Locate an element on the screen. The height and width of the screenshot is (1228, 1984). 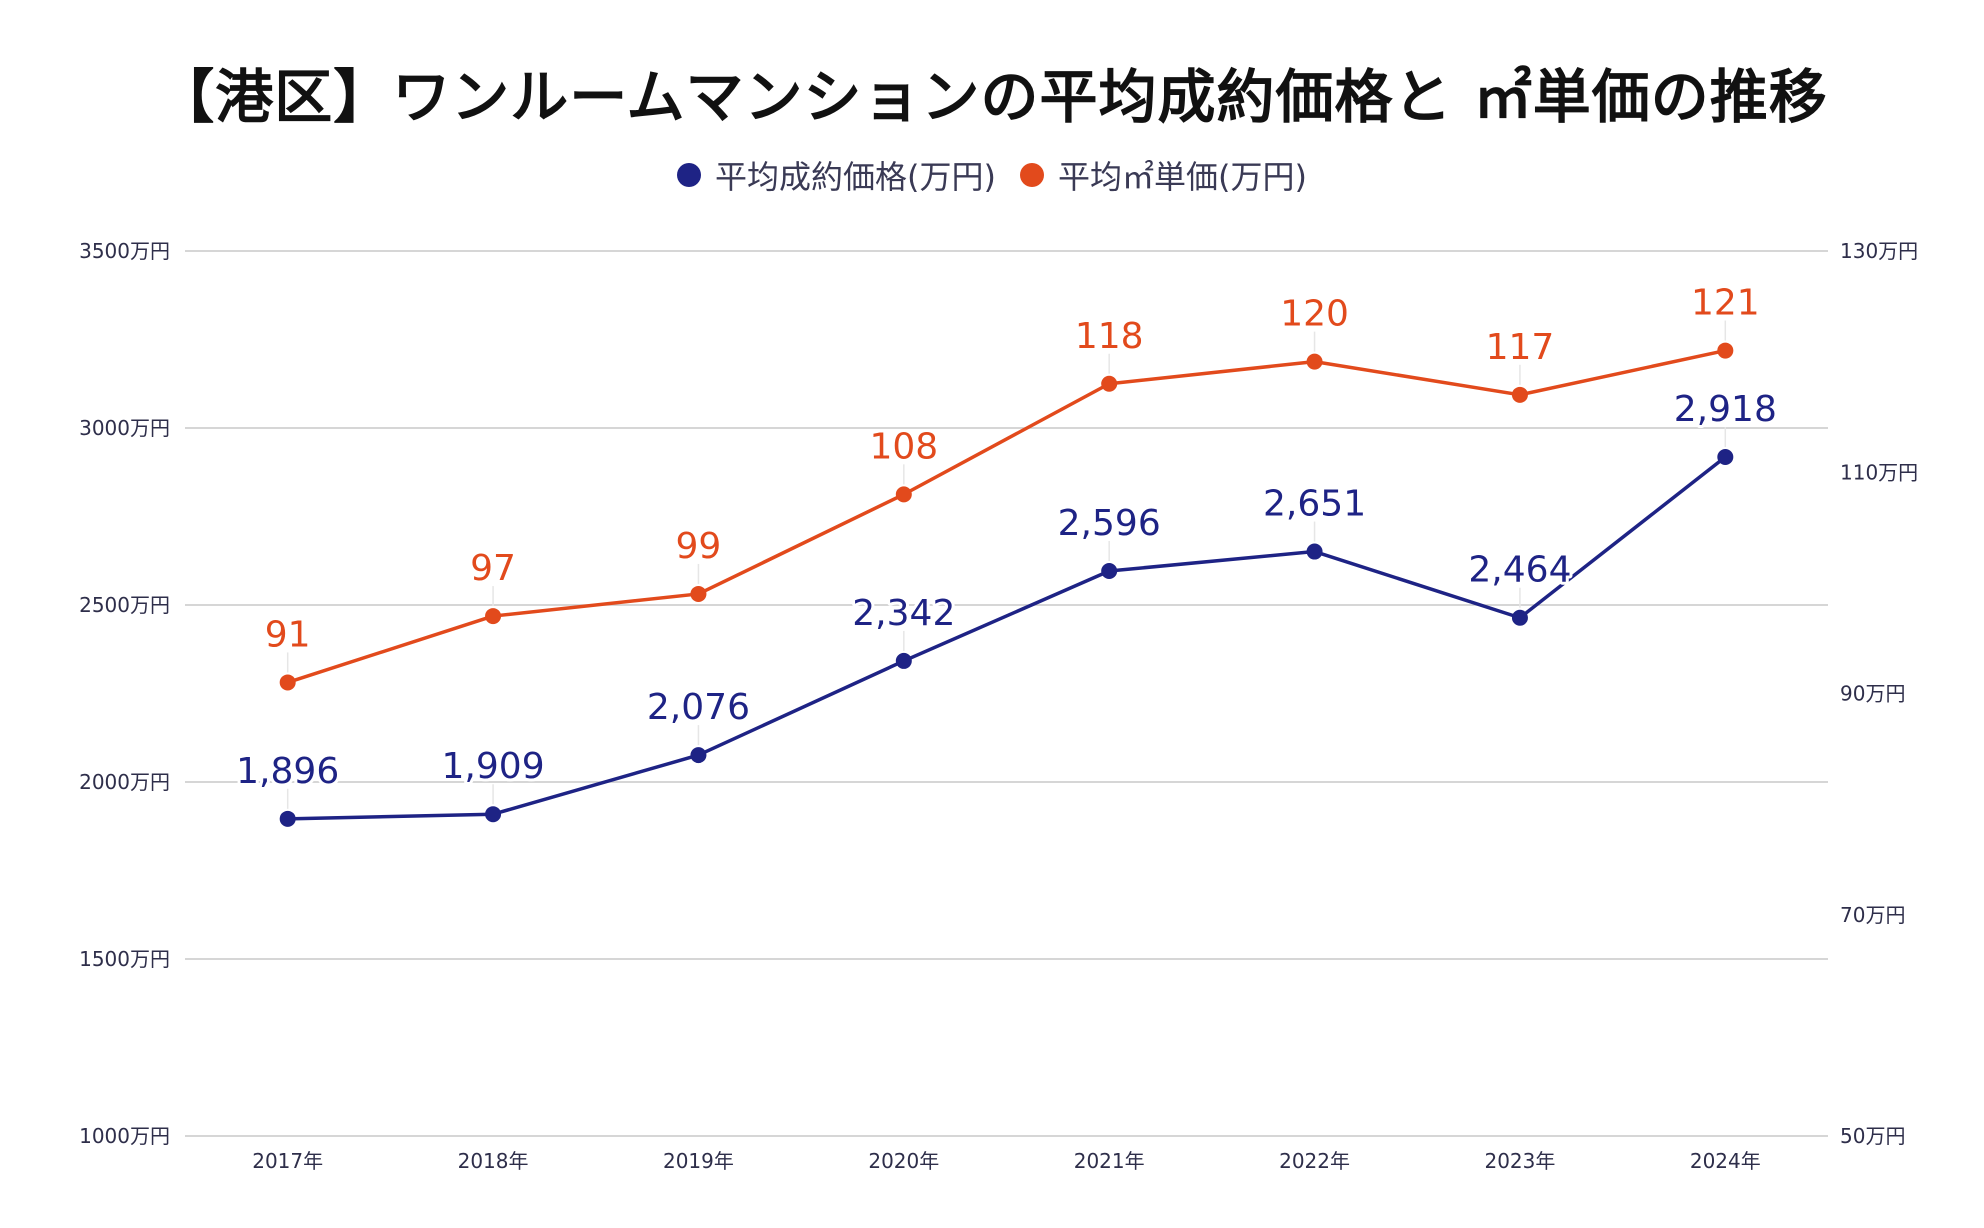
x-axis-tick-label: 2018年 is located at coordinates (493, 1161).